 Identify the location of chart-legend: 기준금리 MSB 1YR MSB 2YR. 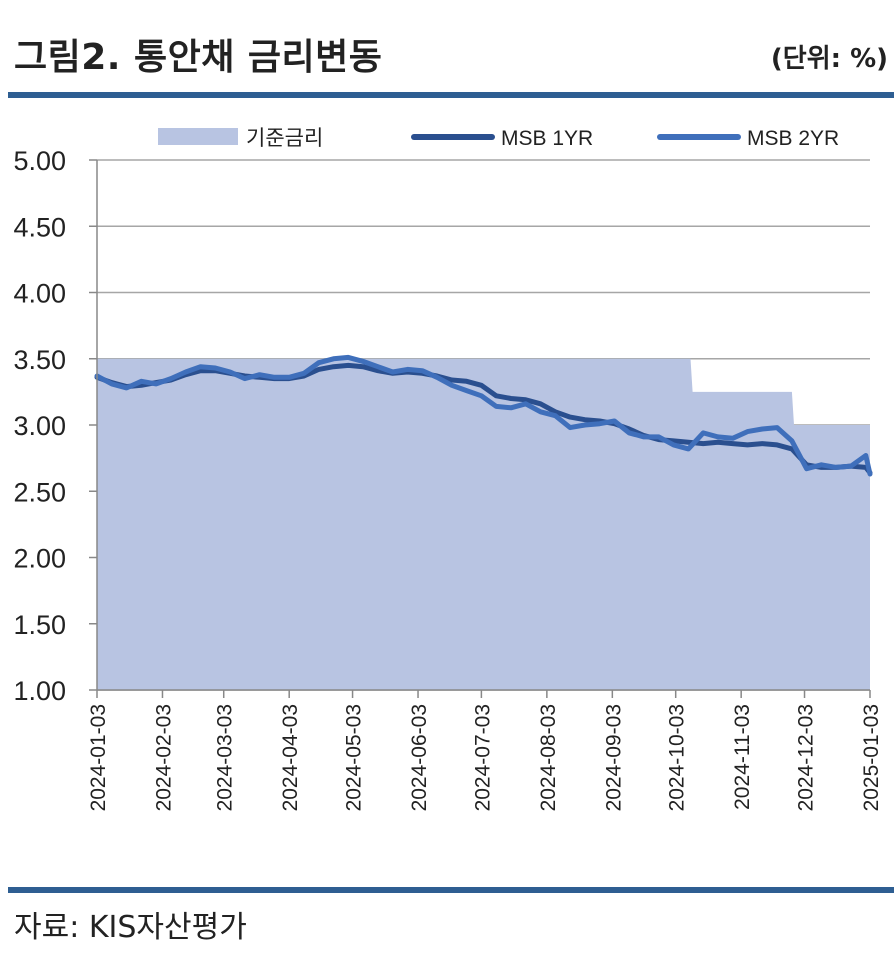
(498, 138).